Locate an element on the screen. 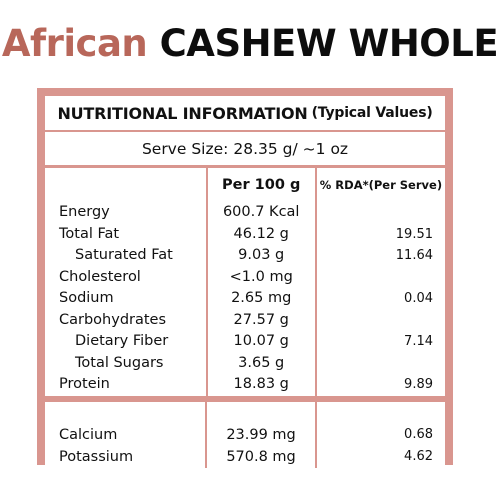 The height and width of the screenshot is (500, 500). nutrient-name: Carbohydrates is located at coordinates (126, 320).